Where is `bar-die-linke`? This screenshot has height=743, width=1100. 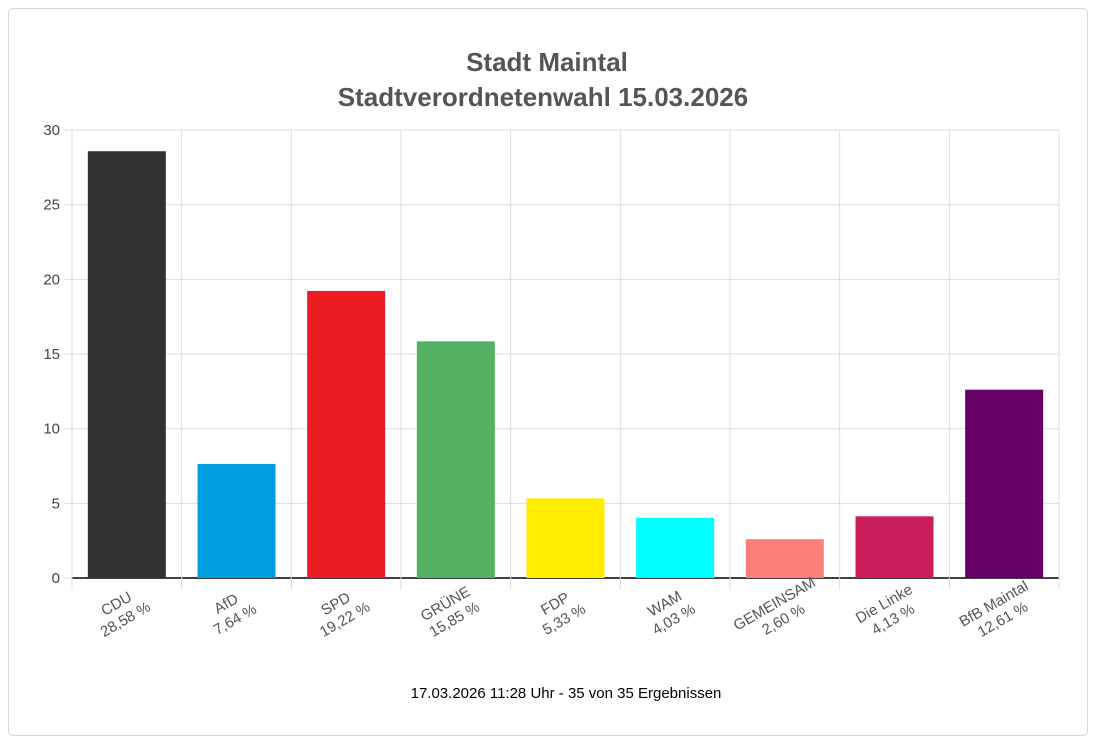
bar-die-linke is located at coordinates (894, 547).